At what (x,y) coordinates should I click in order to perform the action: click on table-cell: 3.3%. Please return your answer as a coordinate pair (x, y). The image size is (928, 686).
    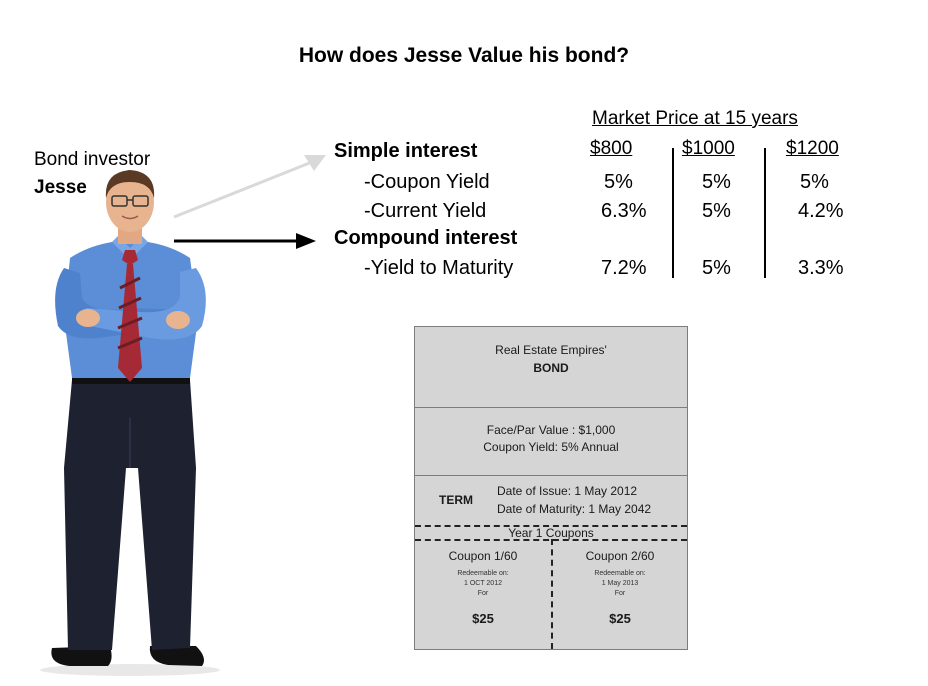
    Looking at the image, I should click on (821, 268).